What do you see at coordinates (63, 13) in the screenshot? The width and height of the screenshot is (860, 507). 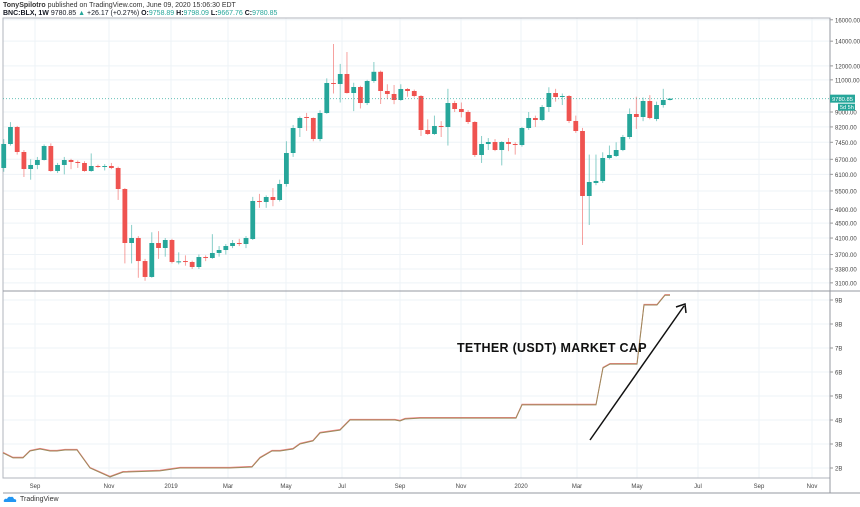 I see `last-price: 9780.85` at bounding box center [63, 13].